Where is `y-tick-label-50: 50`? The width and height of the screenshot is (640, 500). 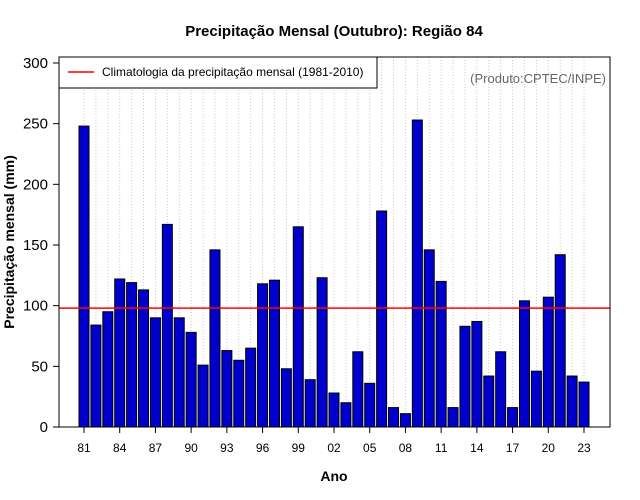
y-tick-label-50: 50 is located at coordinates (39, 366).